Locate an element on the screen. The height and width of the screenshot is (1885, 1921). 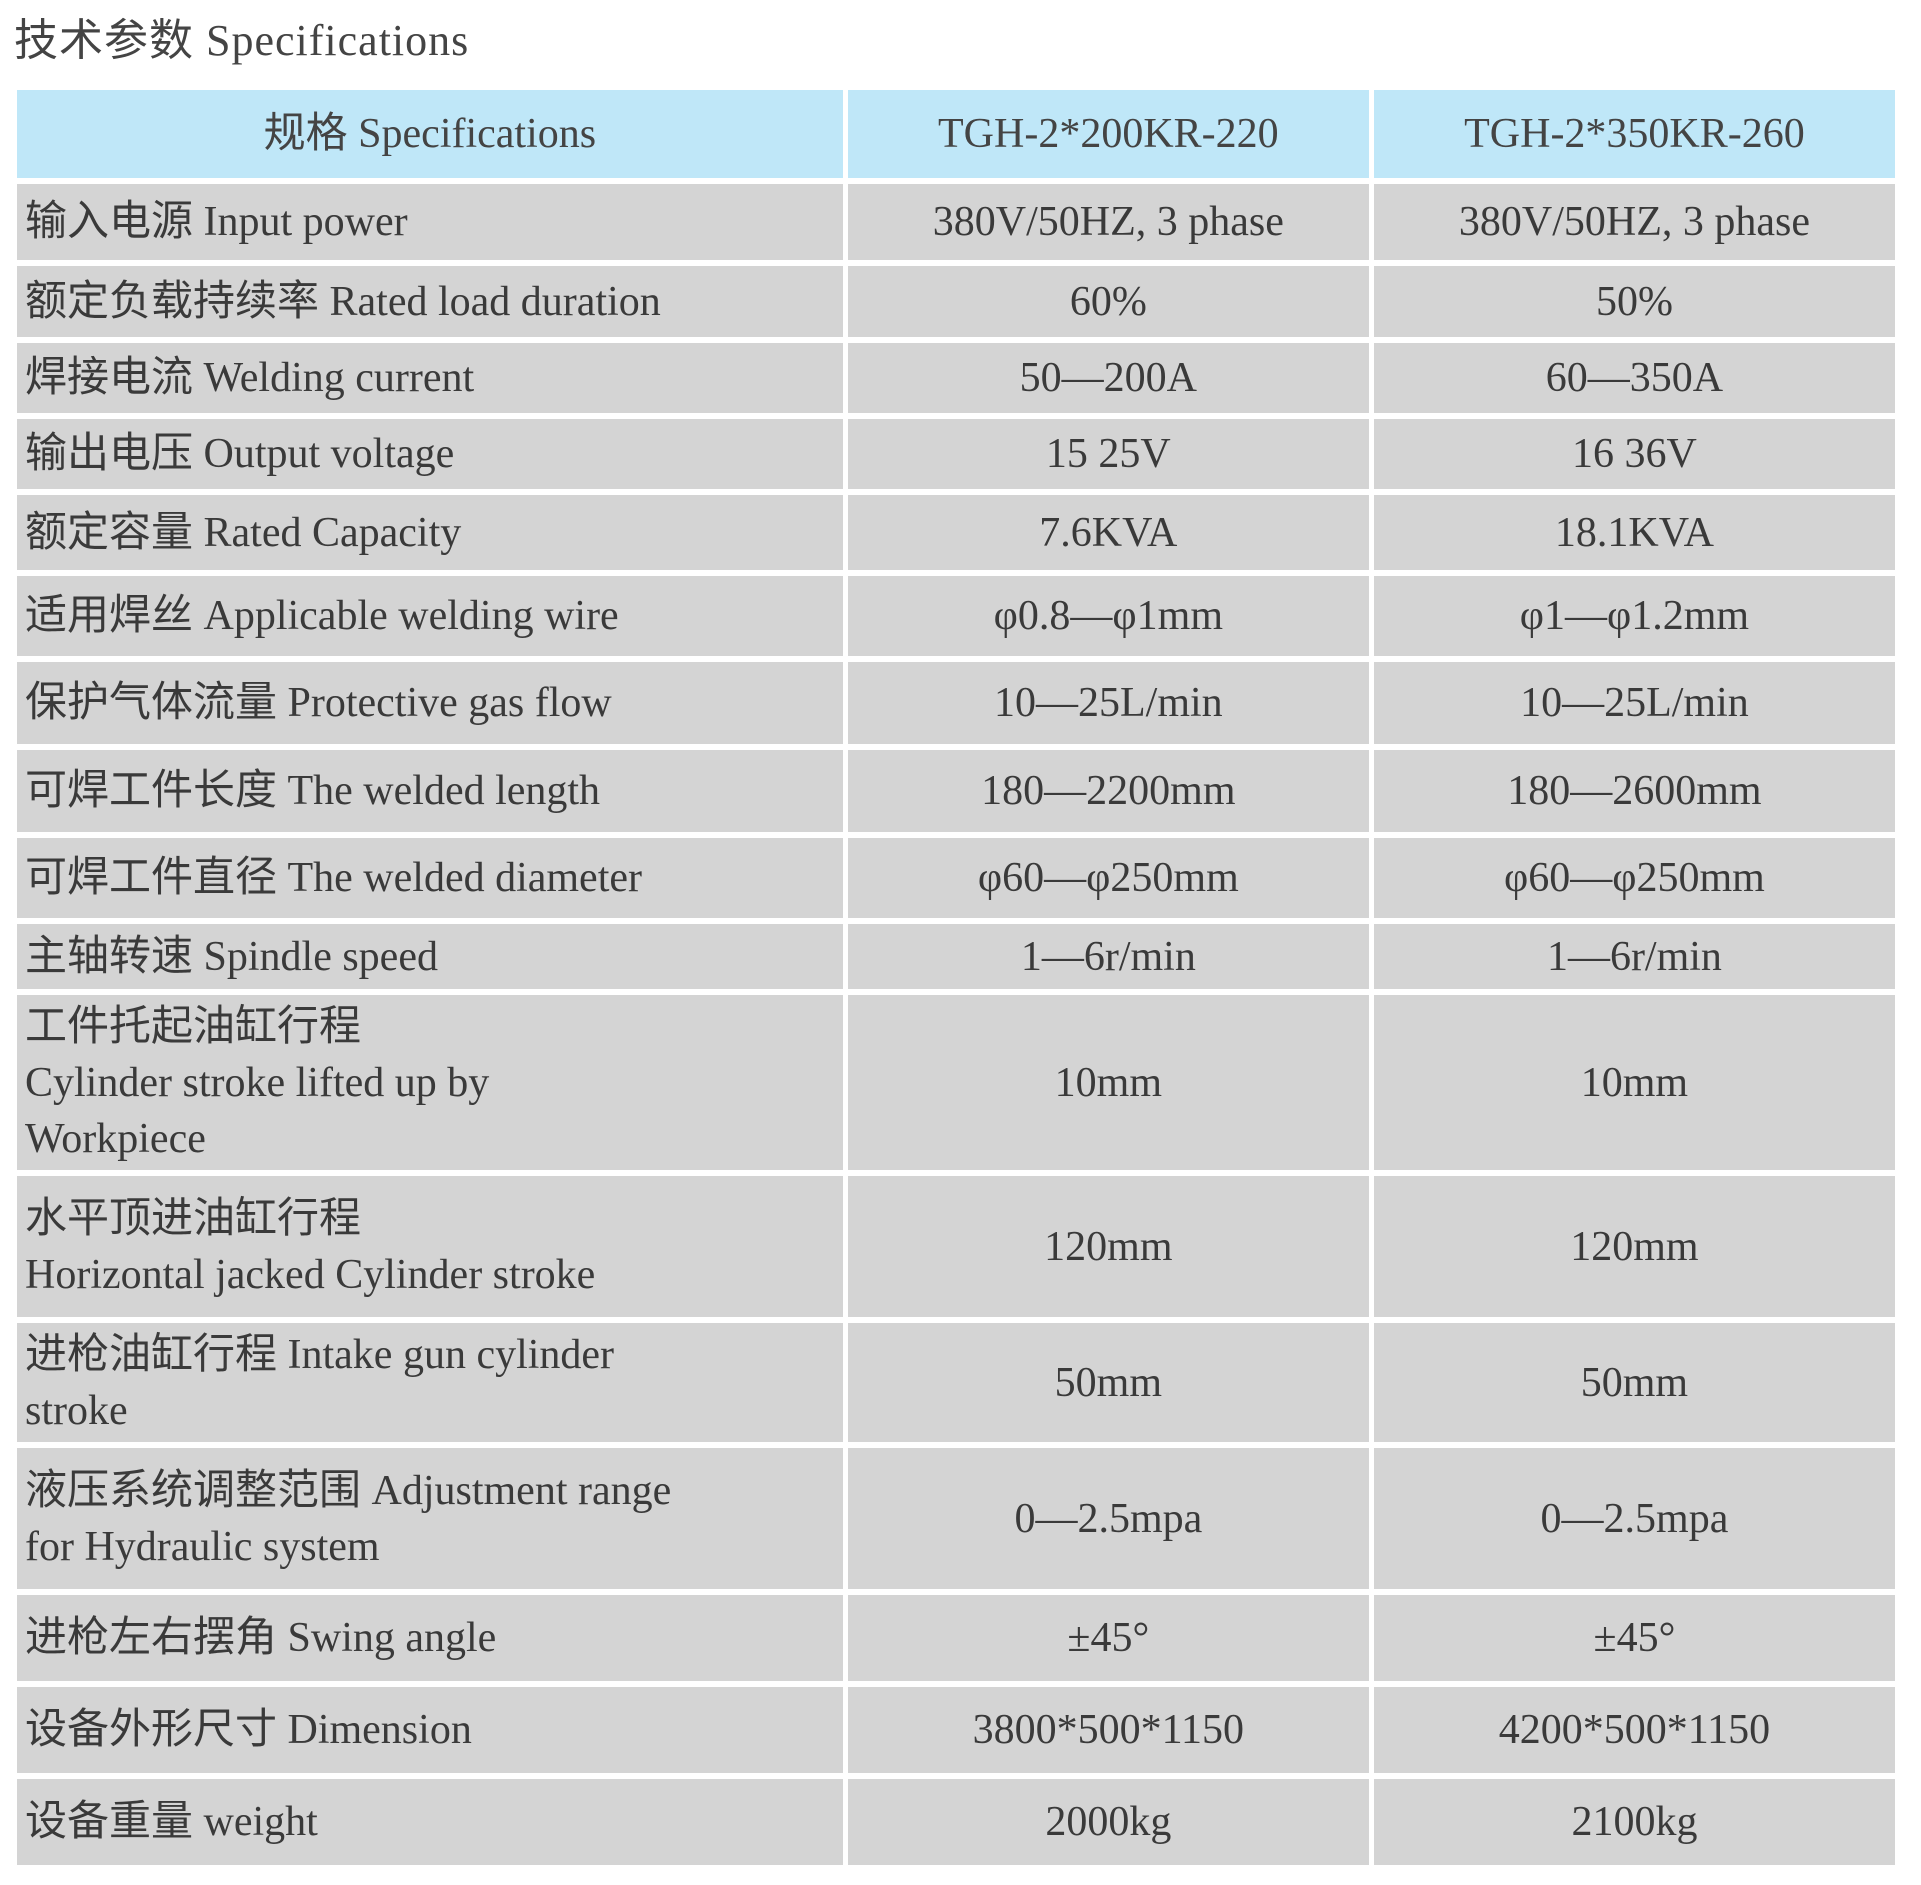
spec-value: 180—2200mm is located at coordinates (1108, 791).